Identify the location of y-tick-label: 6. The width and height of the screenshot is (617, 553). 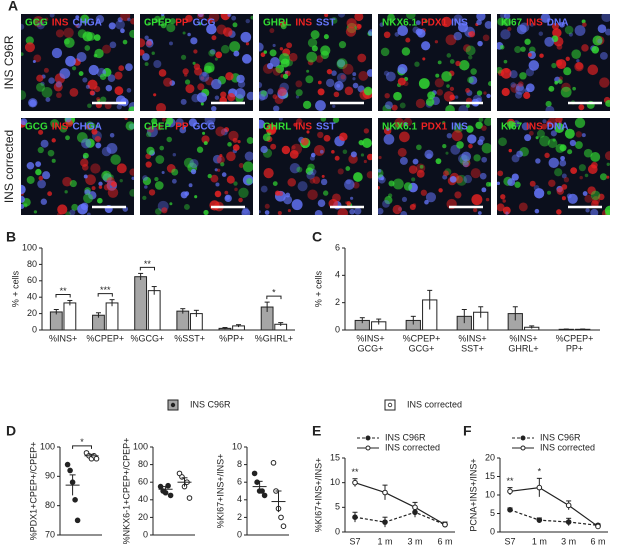
(239, 482).